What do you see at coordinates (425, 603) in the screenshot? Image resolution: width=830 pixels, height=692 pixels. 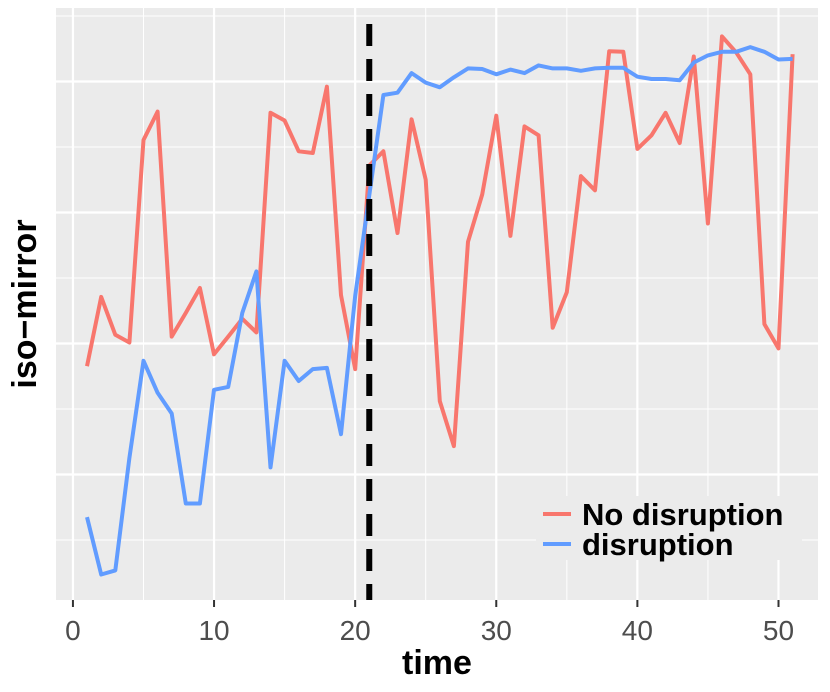 I see `x-axis-ticks` at bounding box center [425, 603].